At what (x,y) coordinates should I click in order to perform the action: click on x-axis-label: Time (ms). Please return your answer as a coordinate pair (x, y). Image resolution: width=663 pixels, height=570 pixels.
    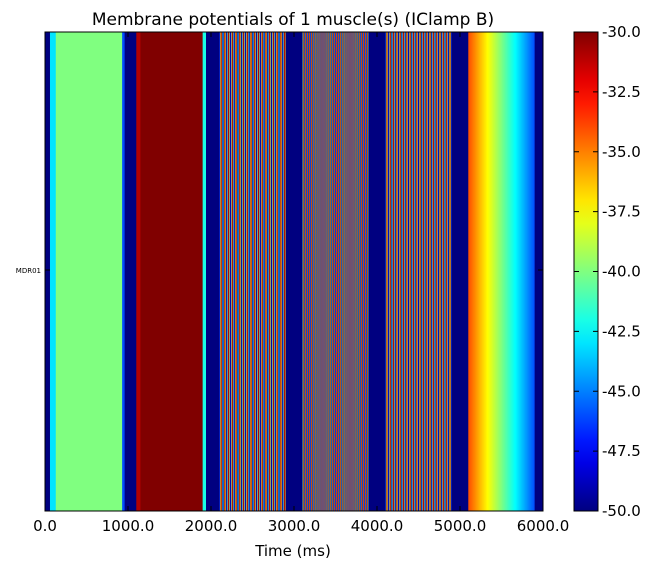
    Looking at the image, I should click on (292, 551).